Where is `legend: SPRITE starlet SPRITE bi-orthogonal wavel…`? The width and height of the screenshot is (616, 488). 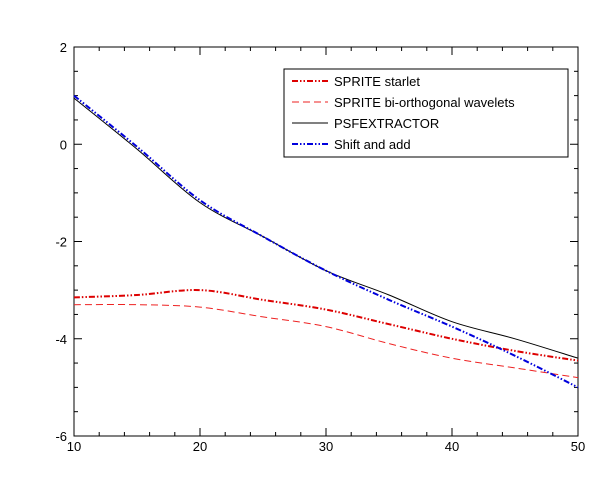 legend: SPRITE starlet SPRITE bi-orthogonal wavel… is located at coordinates (426, 113).